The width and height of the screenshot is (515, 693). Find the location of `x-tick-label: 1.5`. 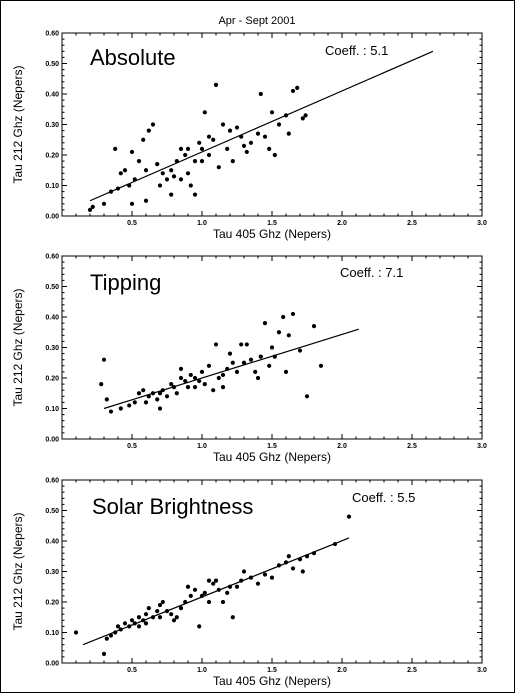

x-tick-label: 1.5 is located at coordinates (272, 223).